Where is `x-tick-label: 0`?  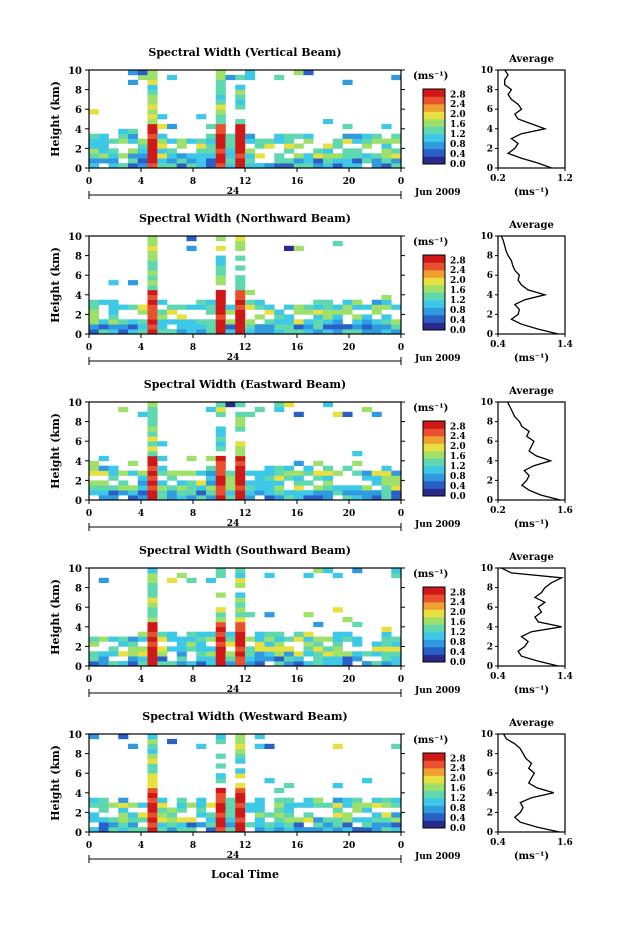
x-tick-label: 0 is located at coordinates (89, 846).